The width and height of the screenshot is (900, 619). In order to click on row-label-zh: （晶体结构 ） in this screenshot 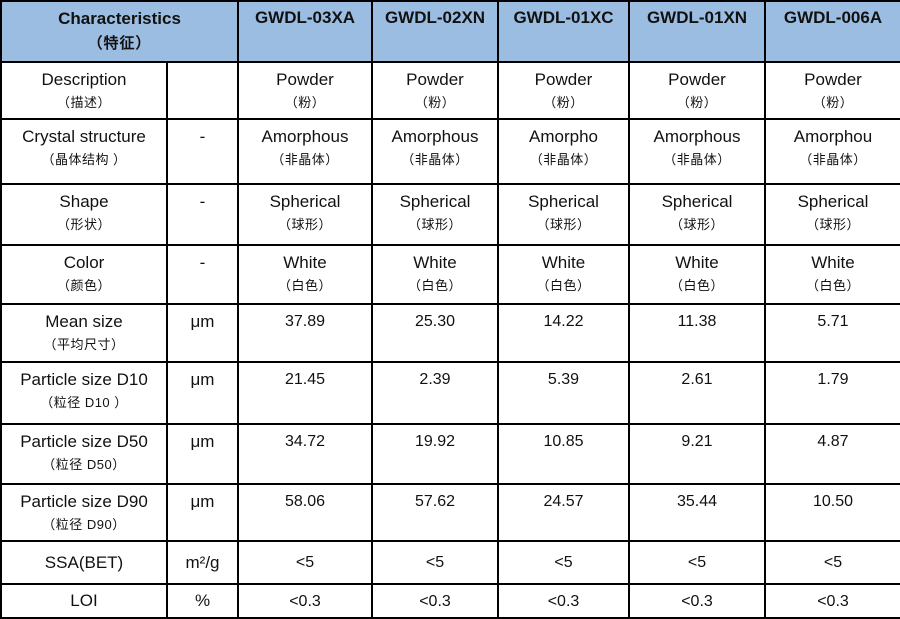, I will do `click(84, 159)`.